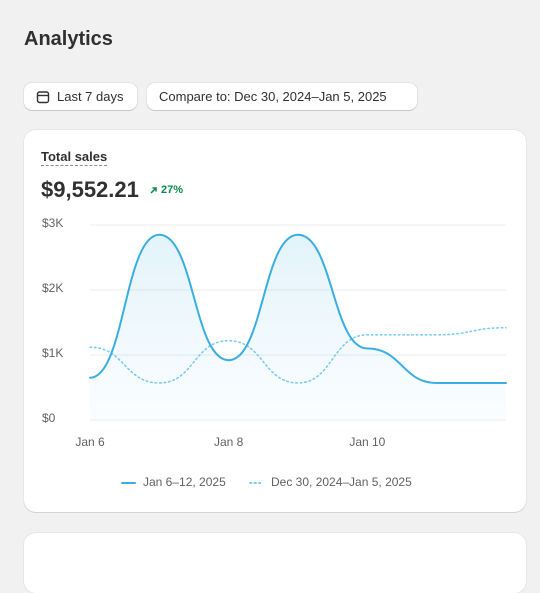 The image size is (540, 593). Describe the element at coordinates (153, 190) in the screenshot. I see `up-arrow` at that location.